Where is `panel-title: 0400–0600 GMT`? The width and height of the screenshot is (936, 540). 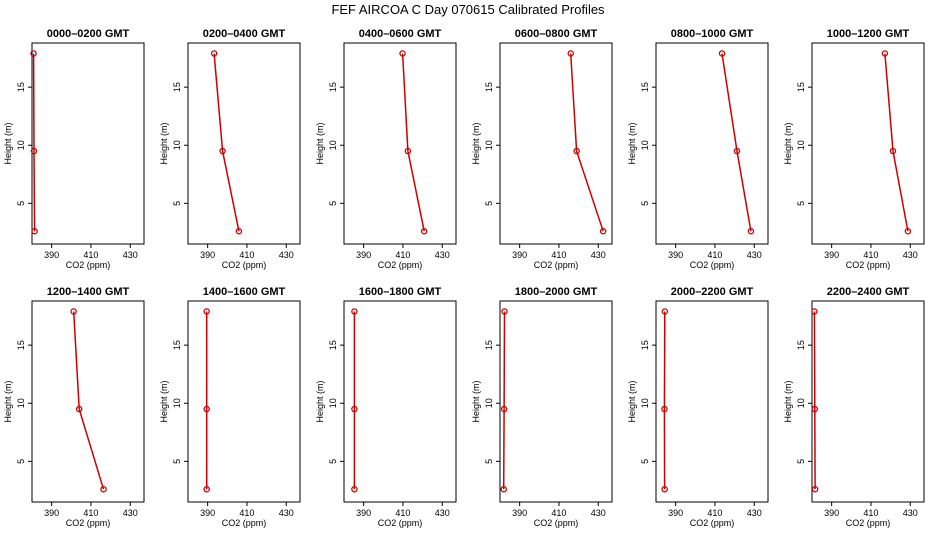 panel-title: 0400–0600 GMT is located at coordinates (400, 34).